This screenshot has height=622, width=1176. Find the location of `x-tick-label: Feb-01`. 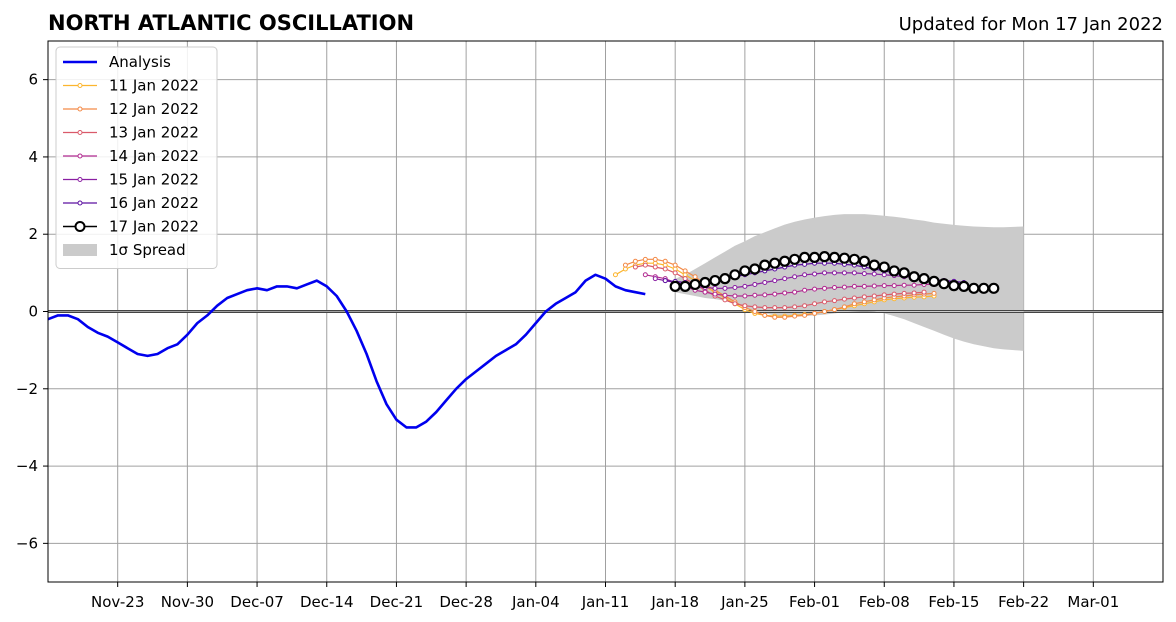

x-tick-label: Feb-01 is located at coordinates (814, 602).